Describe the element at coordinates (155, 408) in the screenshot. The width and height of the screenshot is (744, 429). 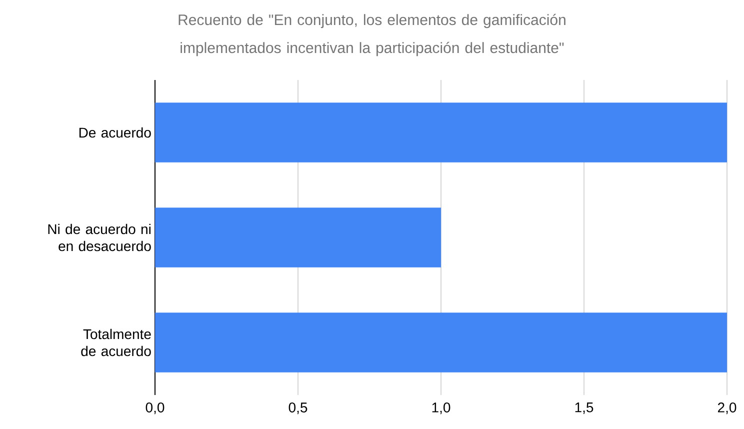
I see `x-tick-label: 0,0` at that location.